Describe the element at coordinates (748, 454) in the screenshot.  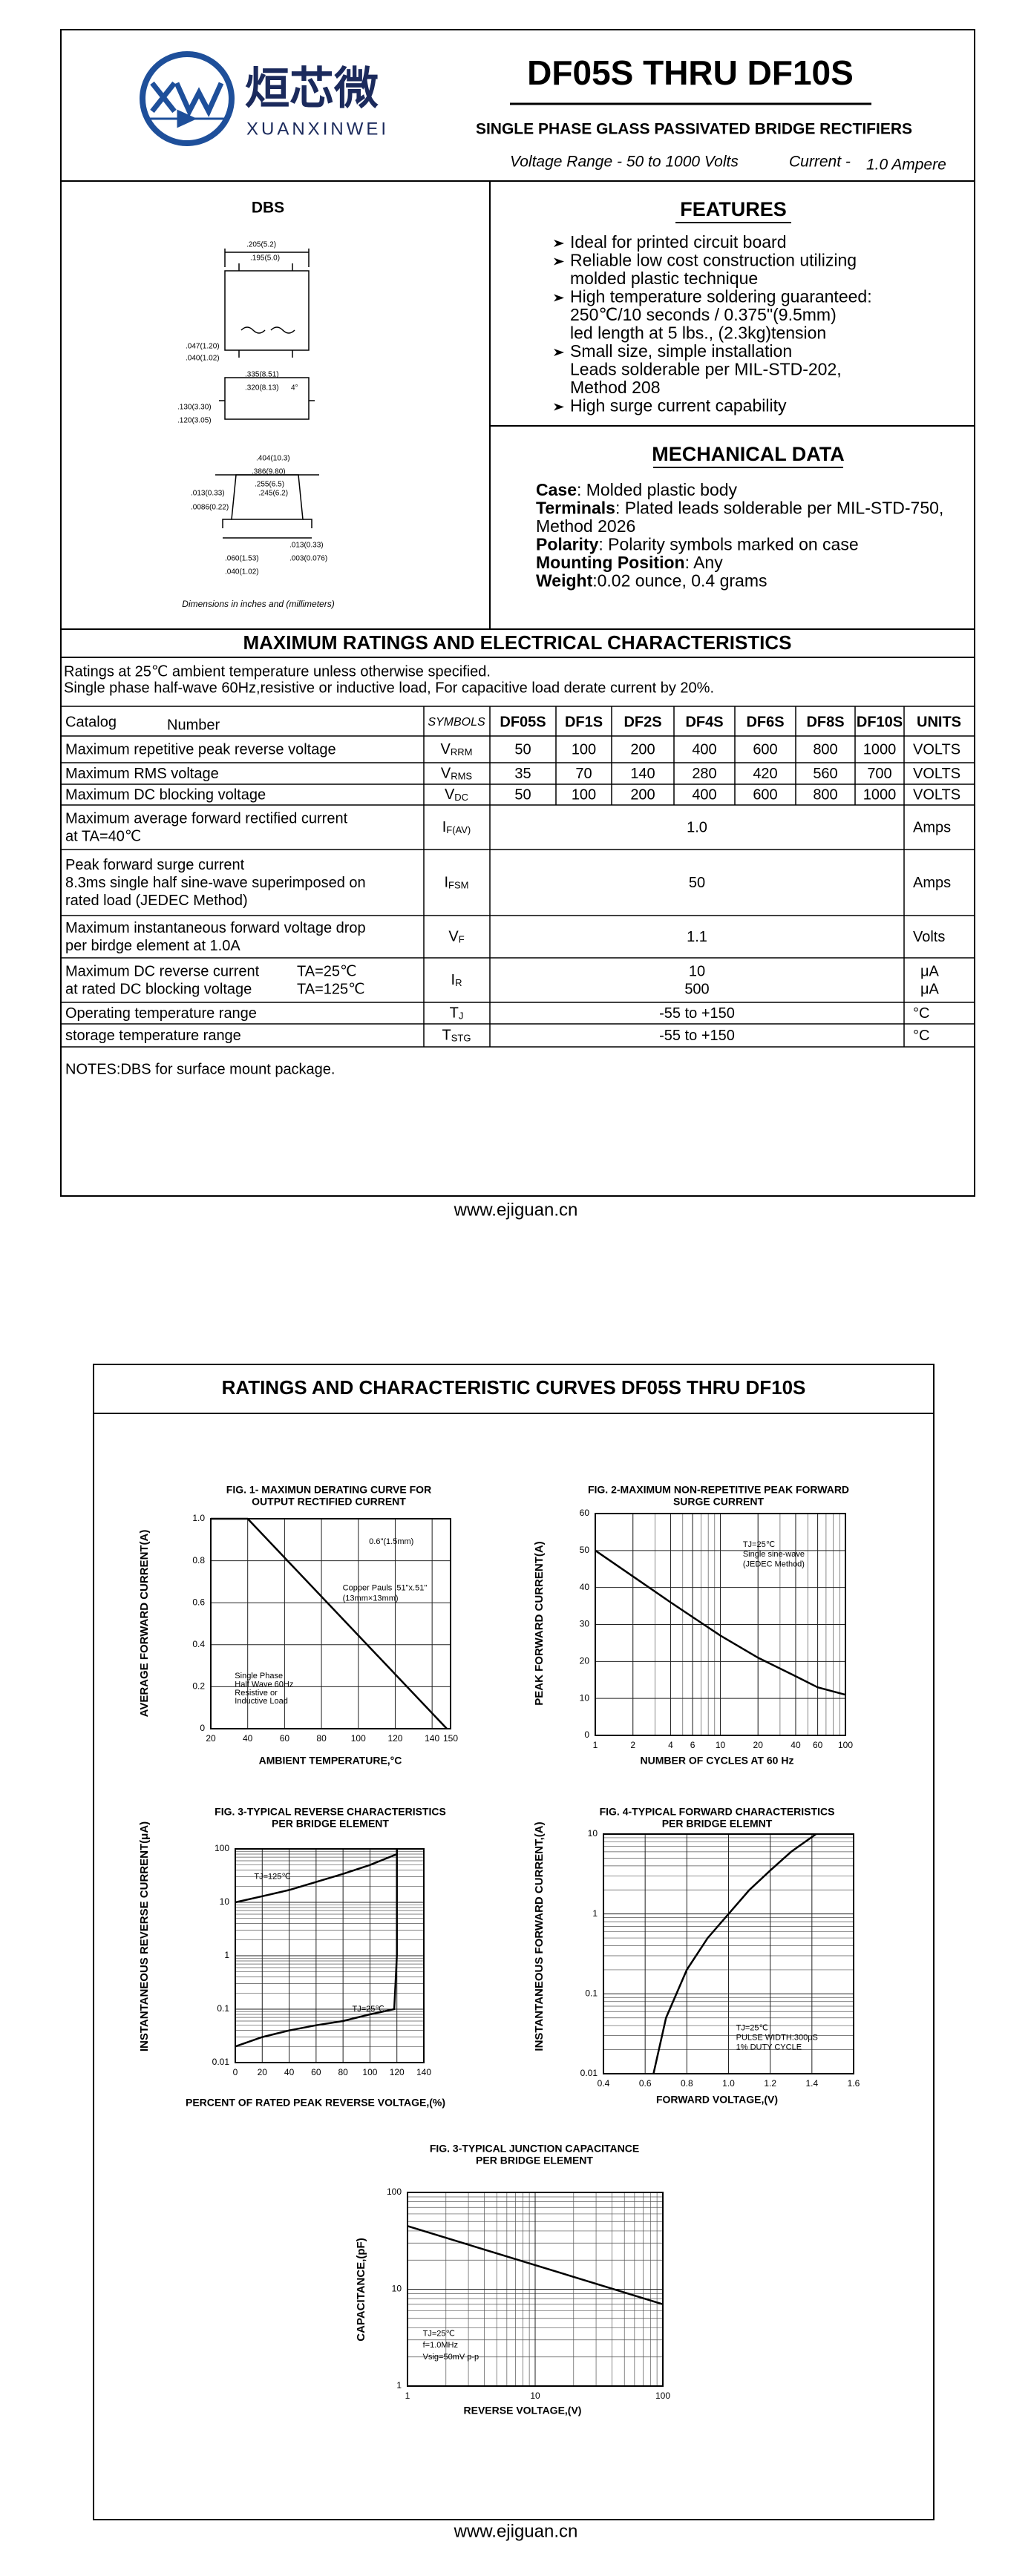
I see `mechanical-title: MECHANICAL DATA` at that location.